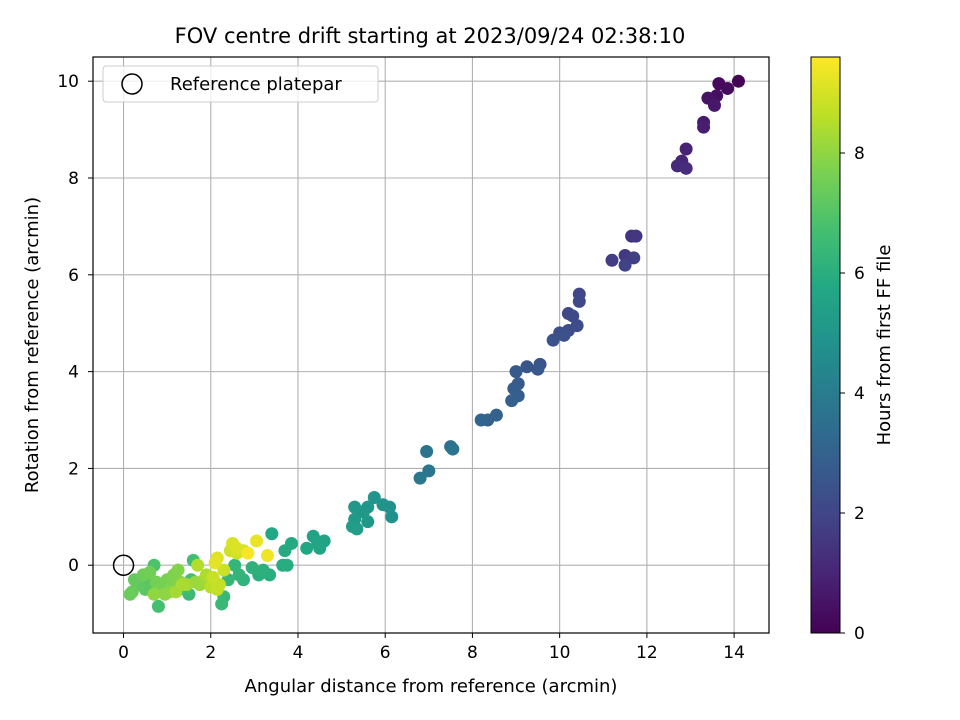 This screenshot has width=960, height=720. Describe the element at coordinates (68, 82) in the screenshot. I see `y-tick-label: 10` at that location.